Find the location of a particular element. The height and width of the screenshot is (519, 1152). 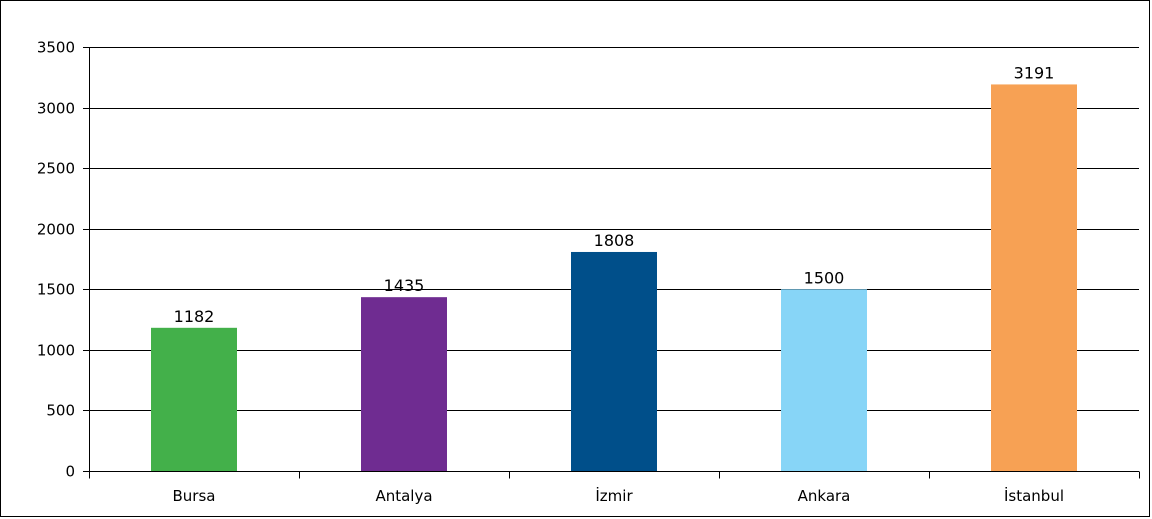

data-label: 1435 is located at coordinates (404, 285).